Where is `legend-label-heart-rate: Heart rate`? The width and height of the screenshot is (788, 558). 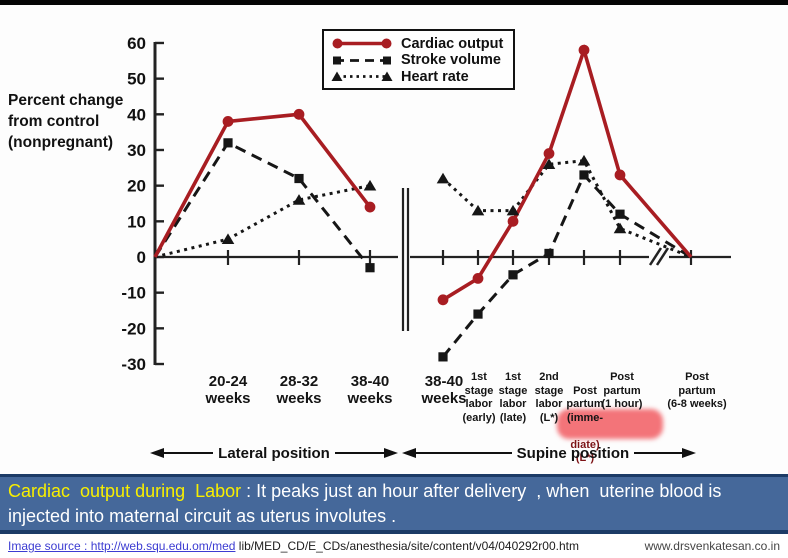 legend-label-heart-rate: Heart rate is located at coordinates (435, 76).